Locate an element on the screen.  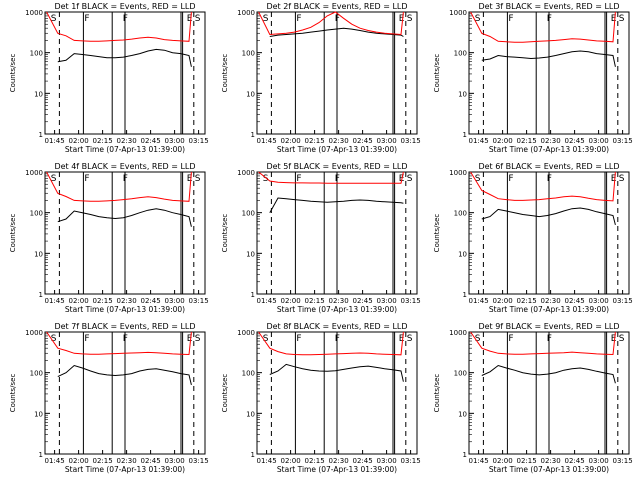
chart-2-events-line is located at coordinates (336, 32).